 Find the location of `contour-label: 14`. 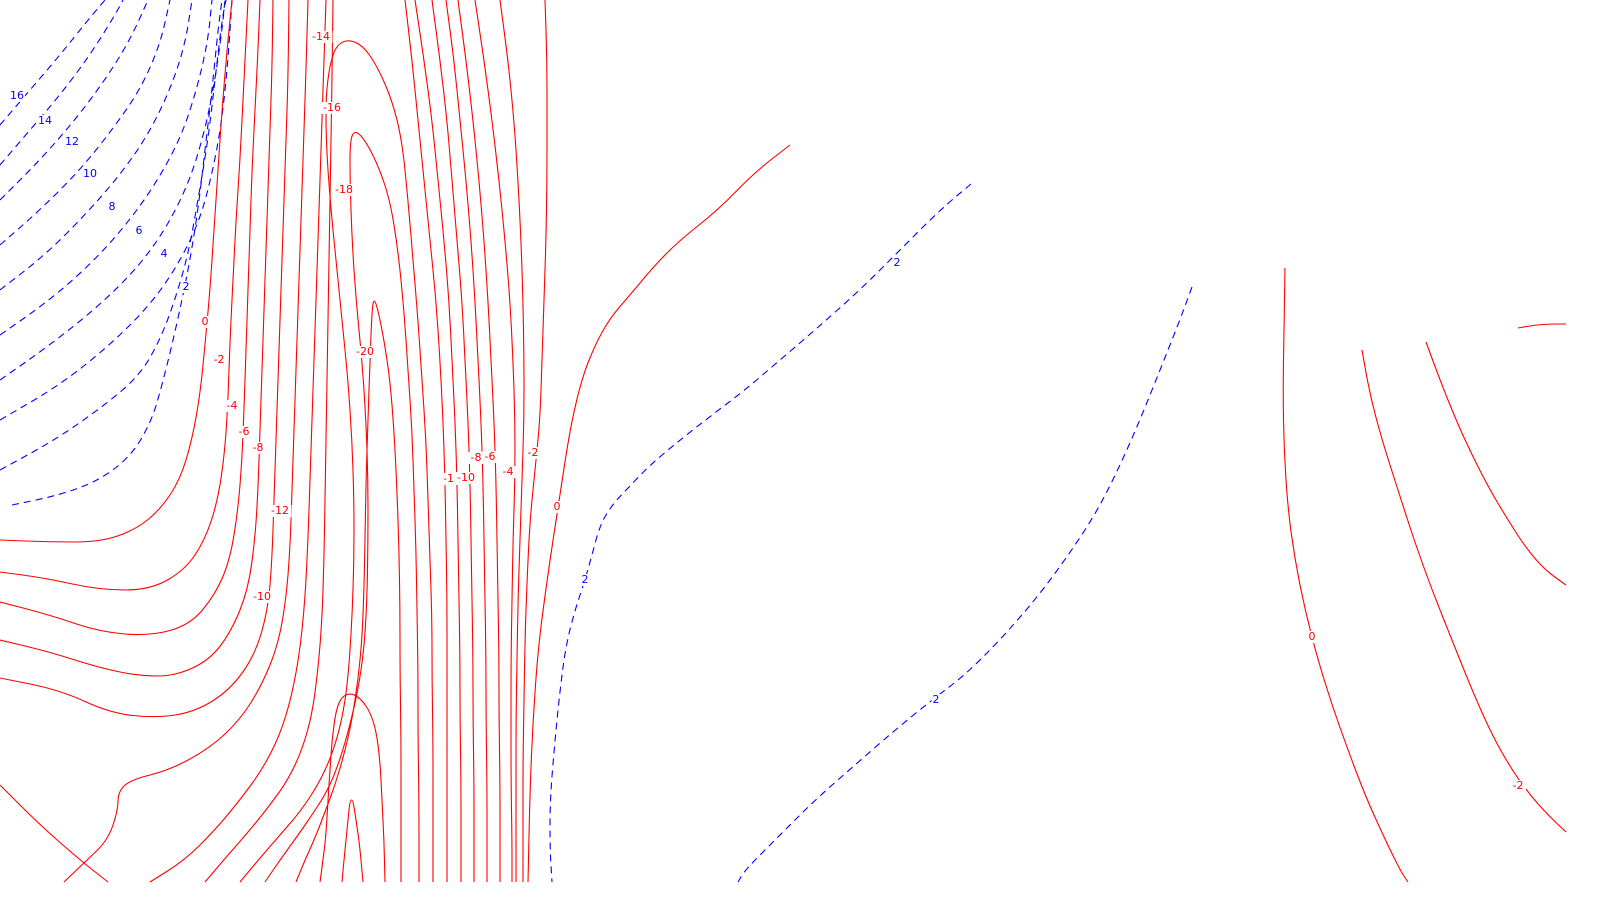

contour-label: 14 is located at coordinates (45, 120).